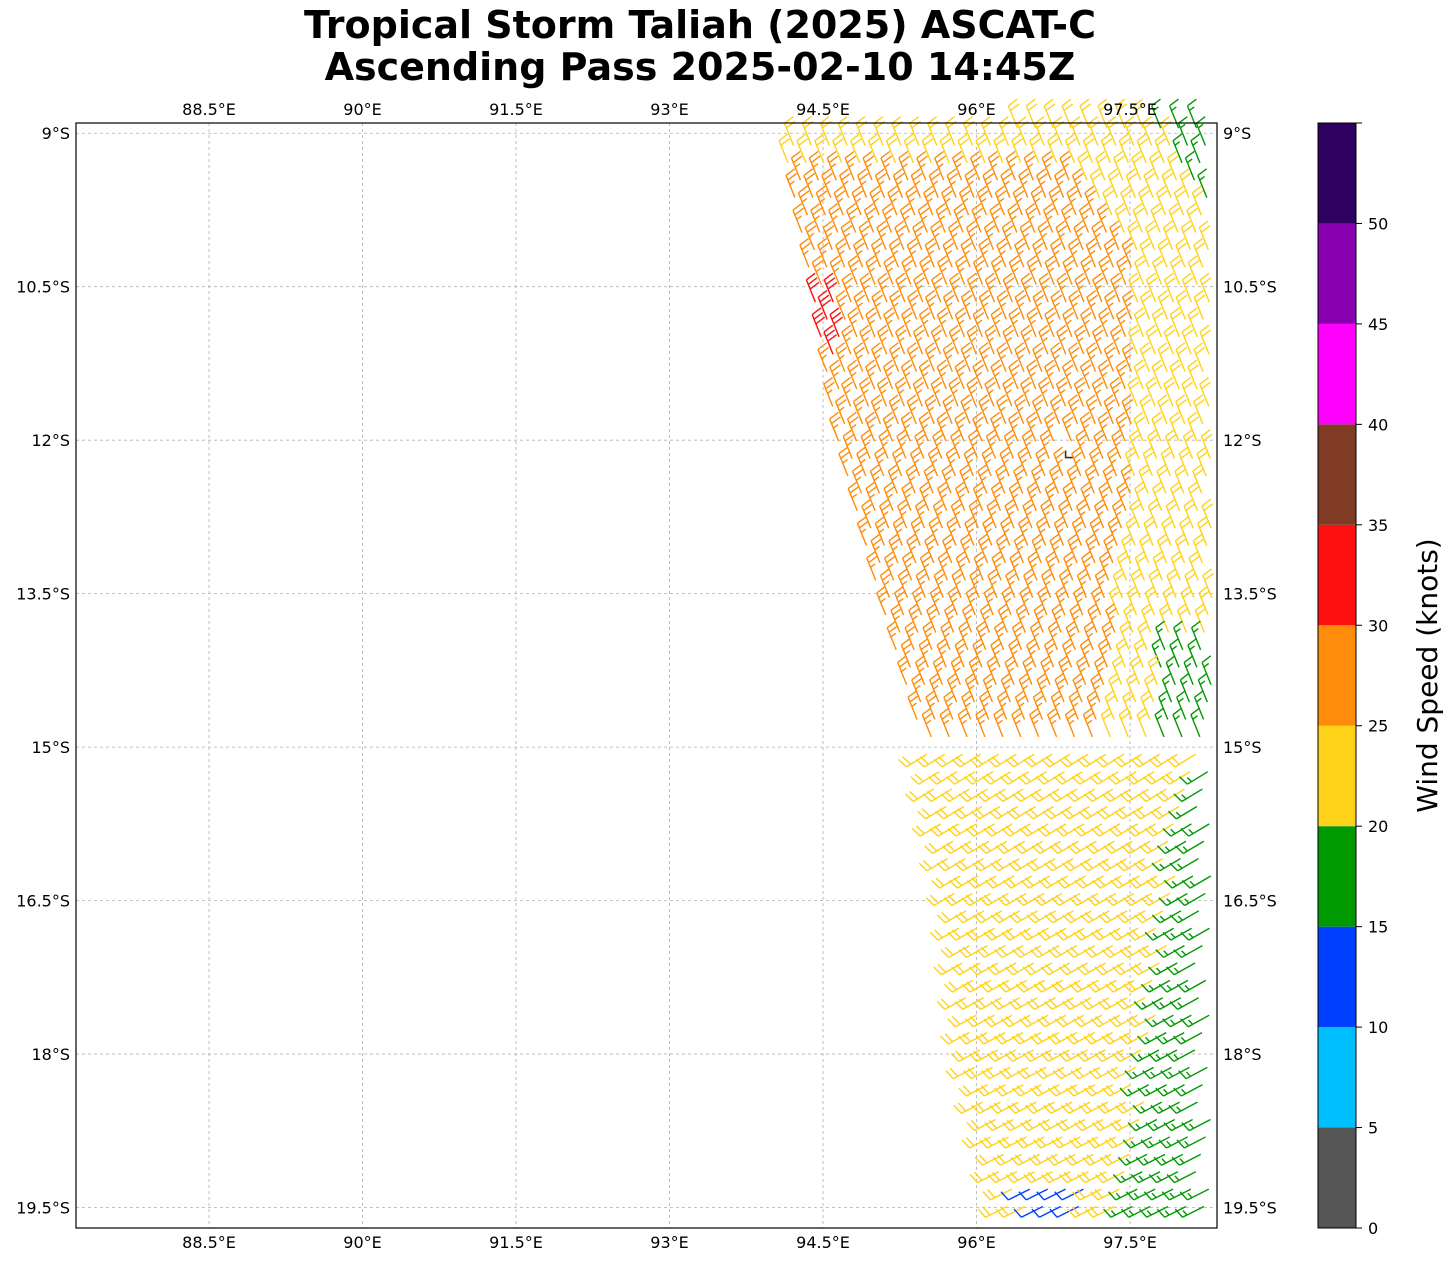  I want to click on lat-tick-label: 15°S, so click(1242, 747).